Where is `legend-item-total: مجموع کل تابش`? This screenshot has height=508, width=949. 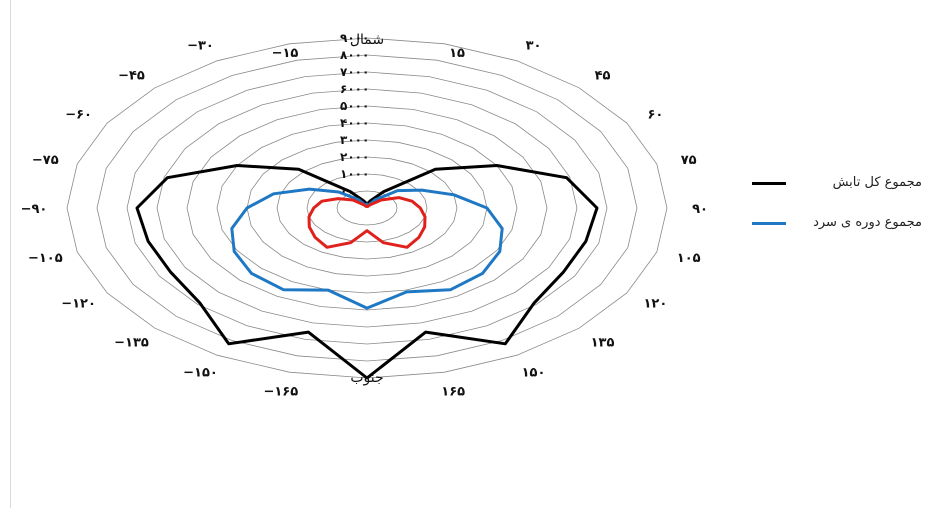 legend-item-total: مجموع کل تابش is located at coordinates (847, 183).